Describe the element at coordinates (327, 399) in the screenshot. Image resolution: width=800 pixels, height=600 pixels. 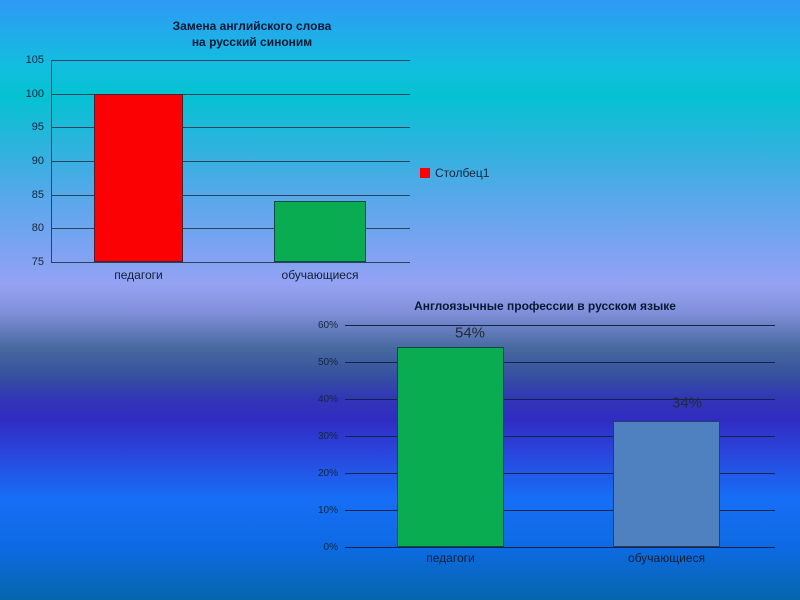
I see `y-axis-tick-label: 40%` at that location.